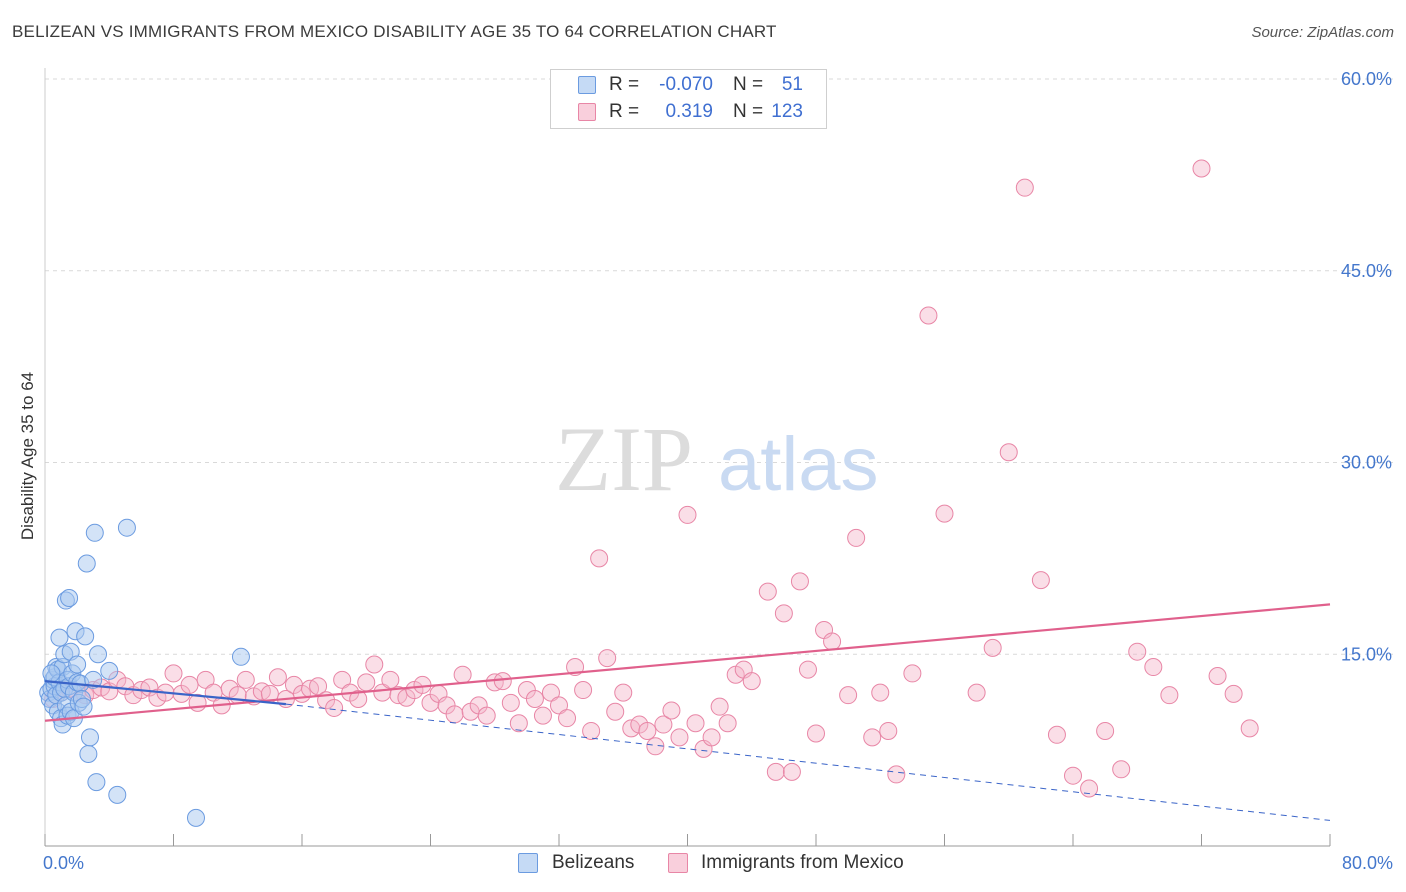 This screenshot has height=892, width=1406. I want to click on legend-label: Immigrants from Mexico, so click(802, 862).